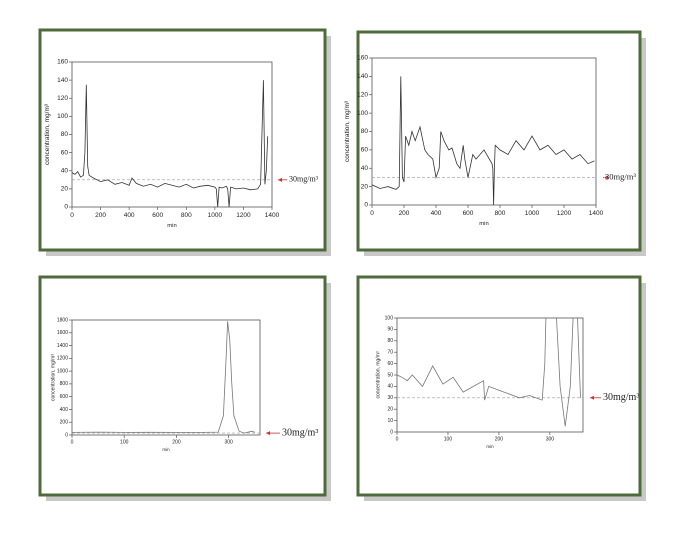  Describe the element at coordinates (62, 359) in the screenshot. I see `y-tick-label: 1200` at that location.